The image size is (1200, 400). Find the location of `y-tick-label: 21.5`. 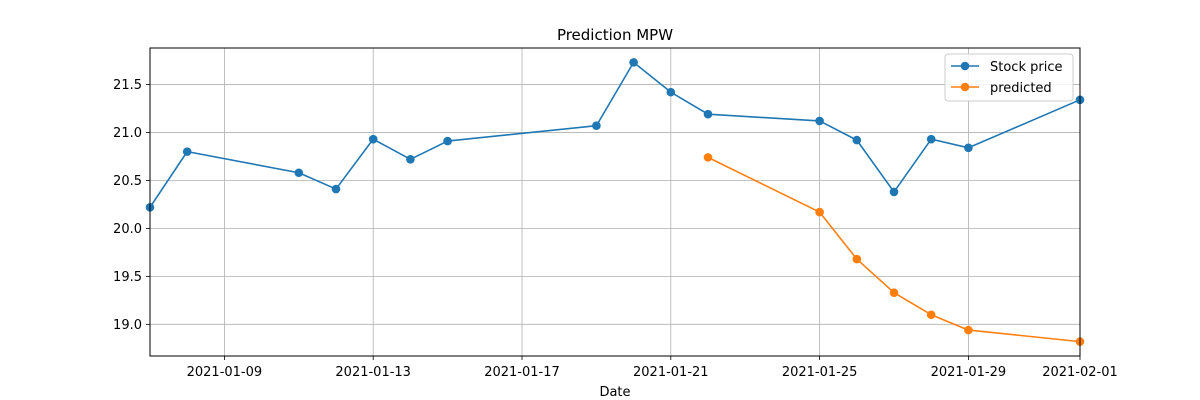

y-tick-label: 21.5 is located at coordinates (127, 85).